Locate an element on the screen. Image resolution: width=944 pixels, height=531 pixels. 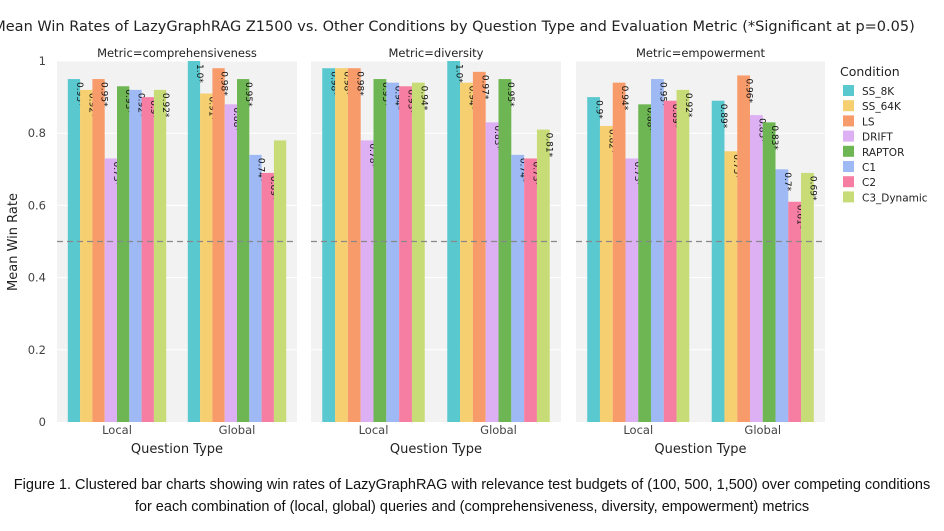
bar-data-label: 0.85* is located at coordinates (761, 130).